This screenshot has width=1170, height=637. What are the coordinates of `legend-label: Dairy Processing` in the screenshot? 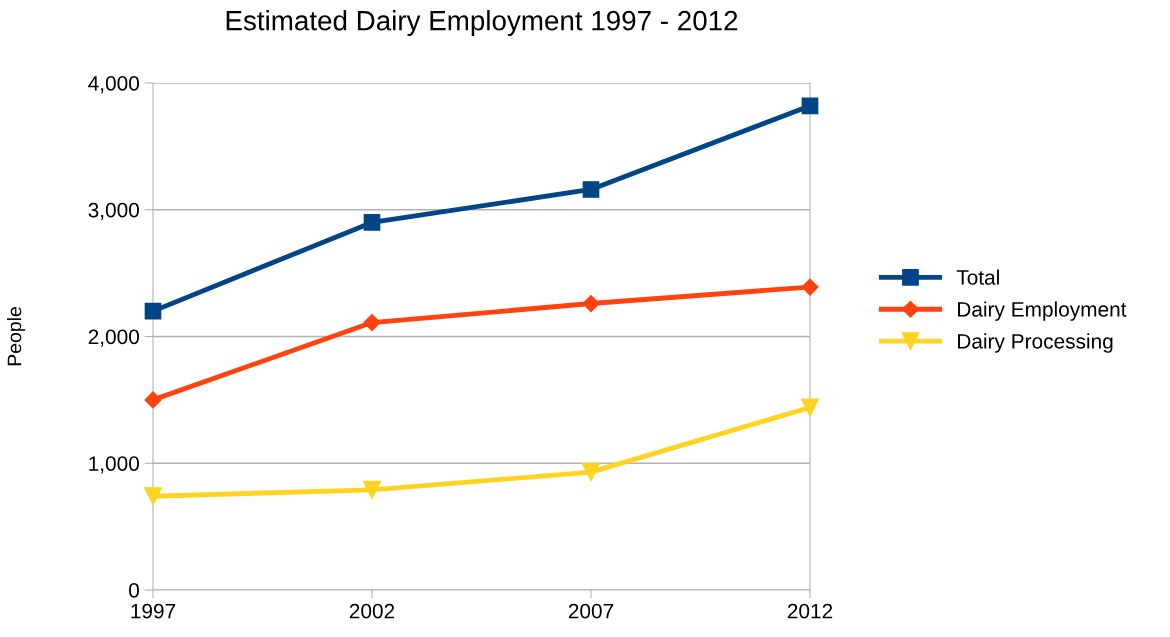 It's located at (1035, 343).